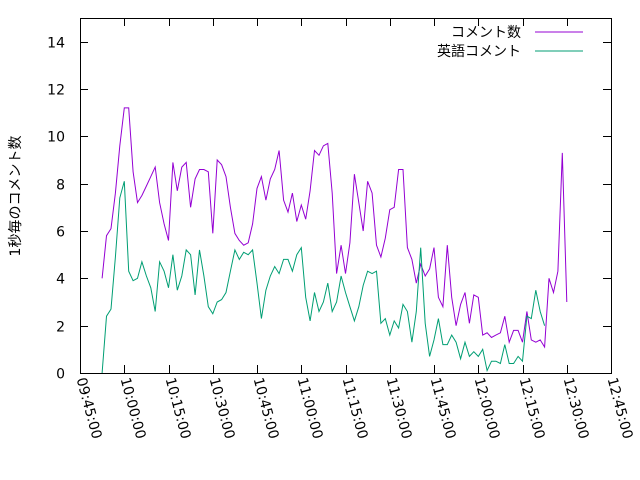  Describe the element at coordinates (56, 138) in the screenshot. I see `y-tick-label: 10` at that location.